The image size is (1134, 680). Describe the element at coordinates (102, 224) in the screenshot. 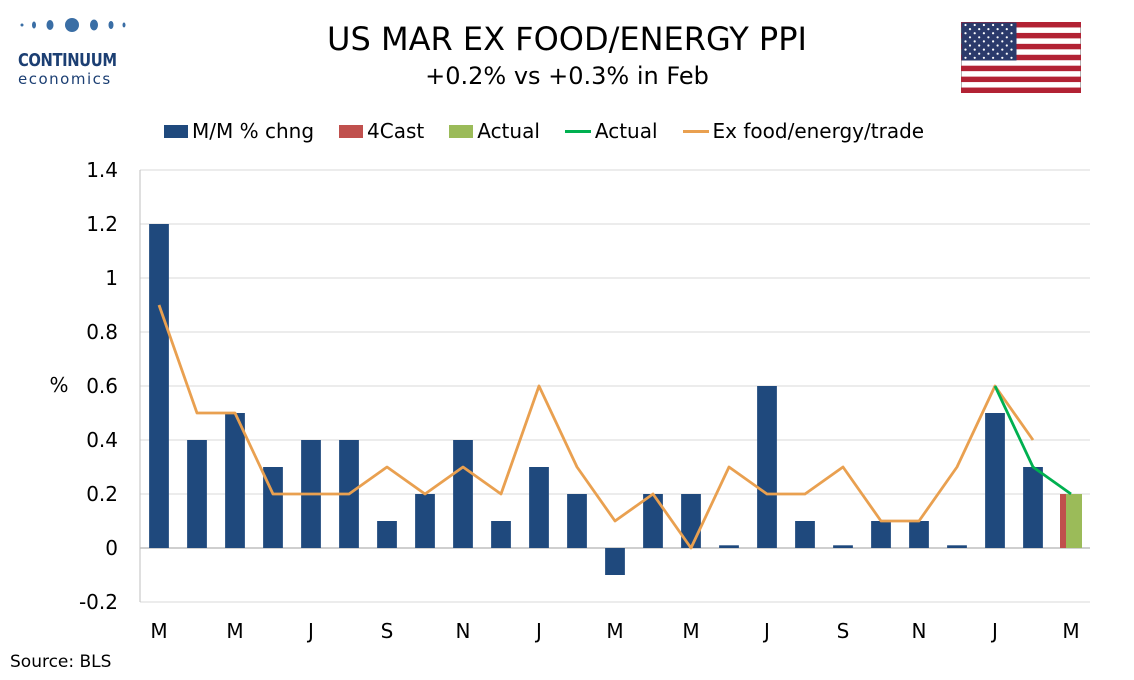

I see `y-tick-label: 1.2` at that location.